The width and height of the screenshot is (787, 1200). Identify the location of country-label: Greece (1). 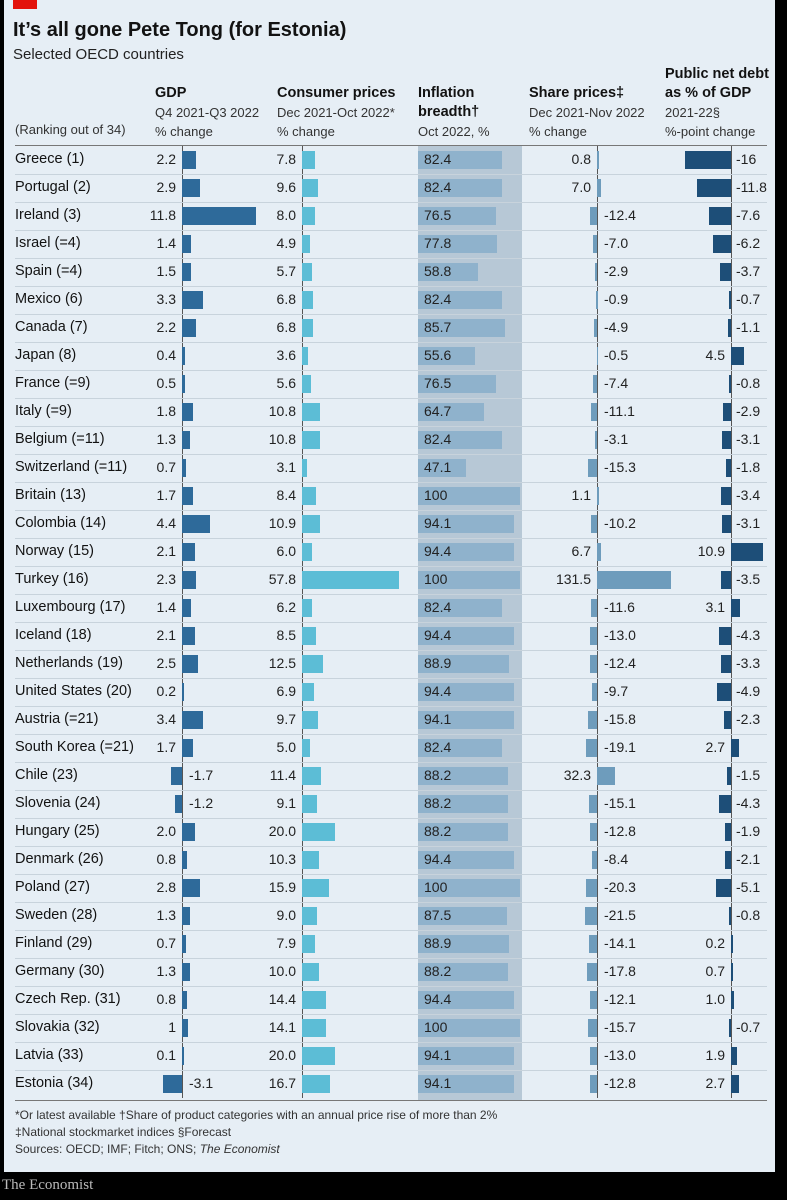
(50, 159).